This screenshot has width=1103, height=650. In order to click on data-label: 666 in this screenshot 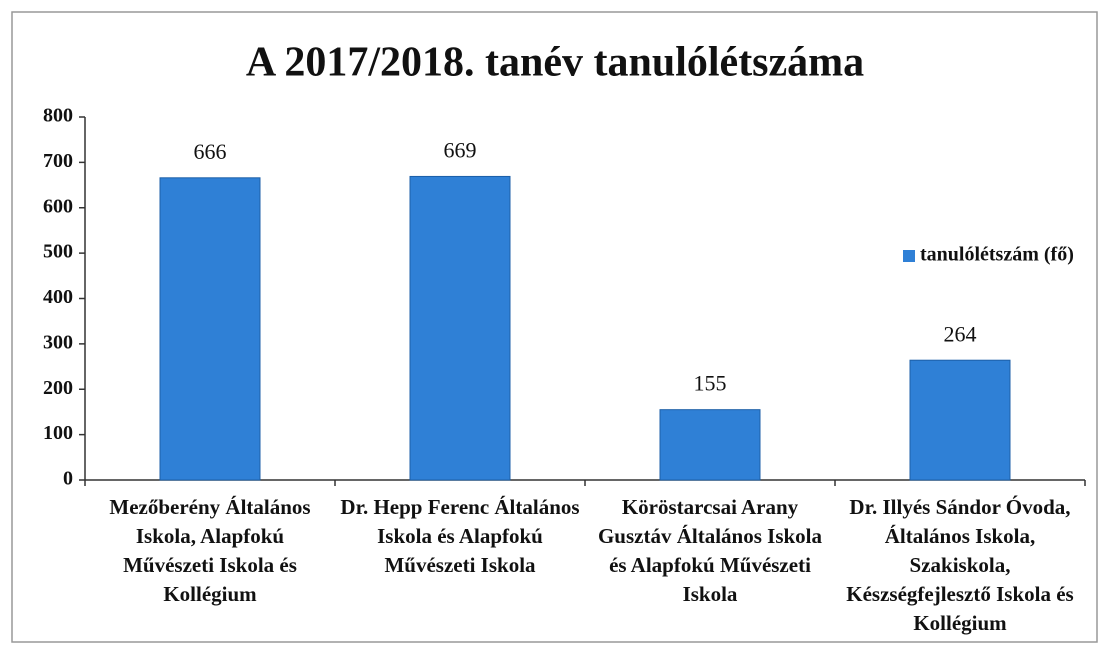, I will do `click(210, 151)`.